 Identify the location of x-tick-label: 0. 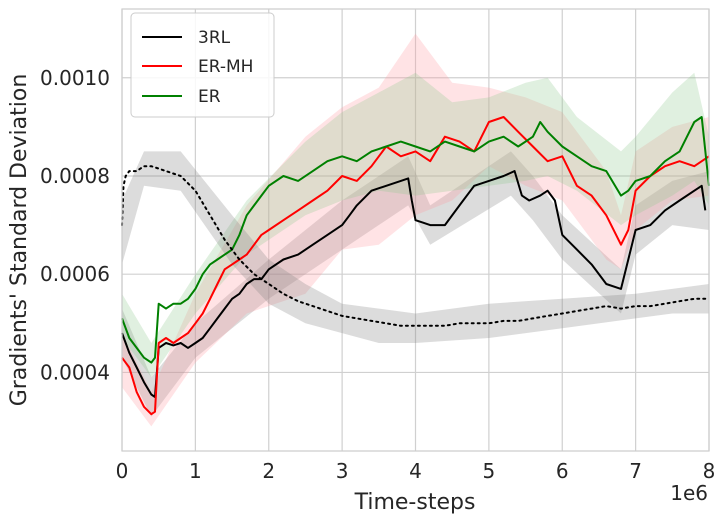
(122, 471).